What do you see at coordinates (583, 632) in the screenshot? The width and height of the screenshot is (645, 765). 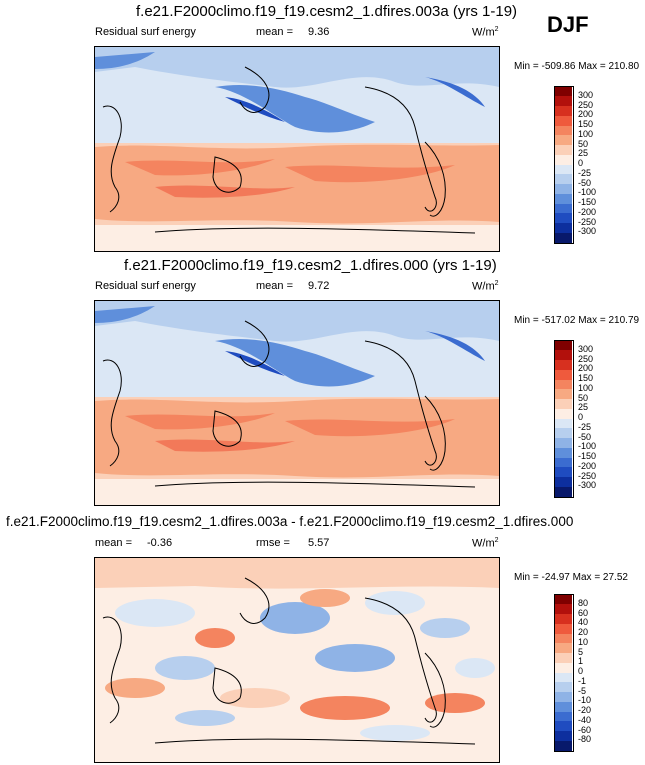 I see `colorbar-tick-label: 20` at bounding box center [583, 632].